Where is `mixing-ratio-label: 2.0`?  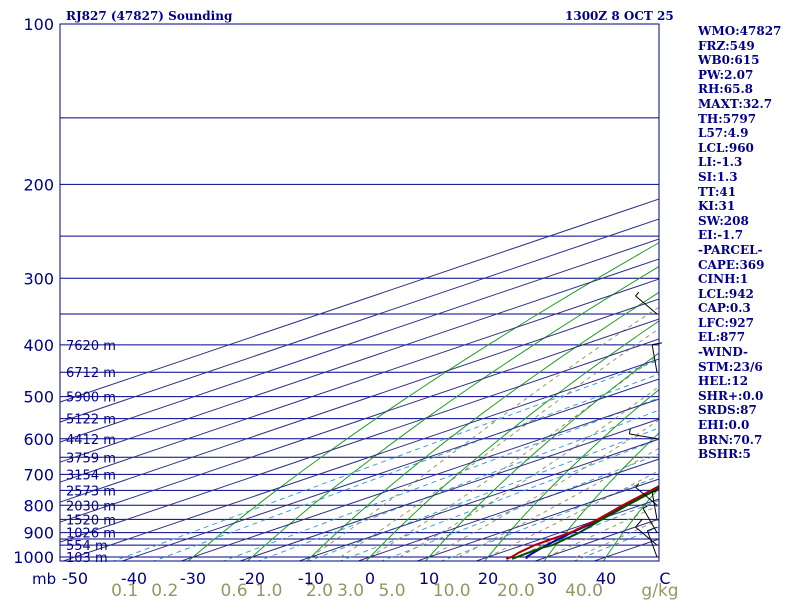 mixing-ratio-label: 2.0 is located at coordinates (319, 590).